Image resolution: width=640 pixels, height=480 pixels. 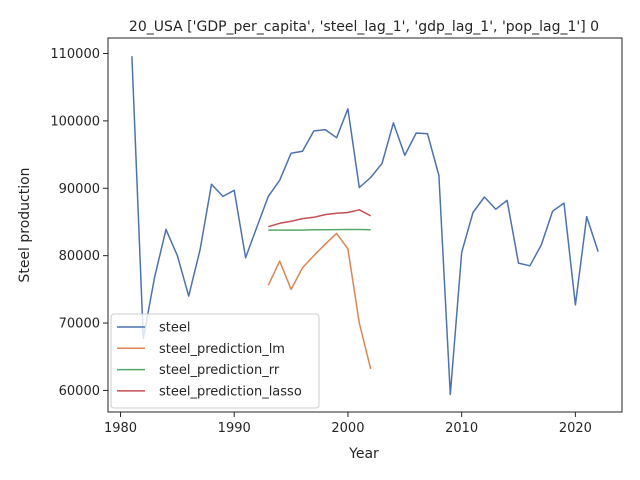 I want to click on series-line-steel-prediction-lm, so click(x=319, y=301).